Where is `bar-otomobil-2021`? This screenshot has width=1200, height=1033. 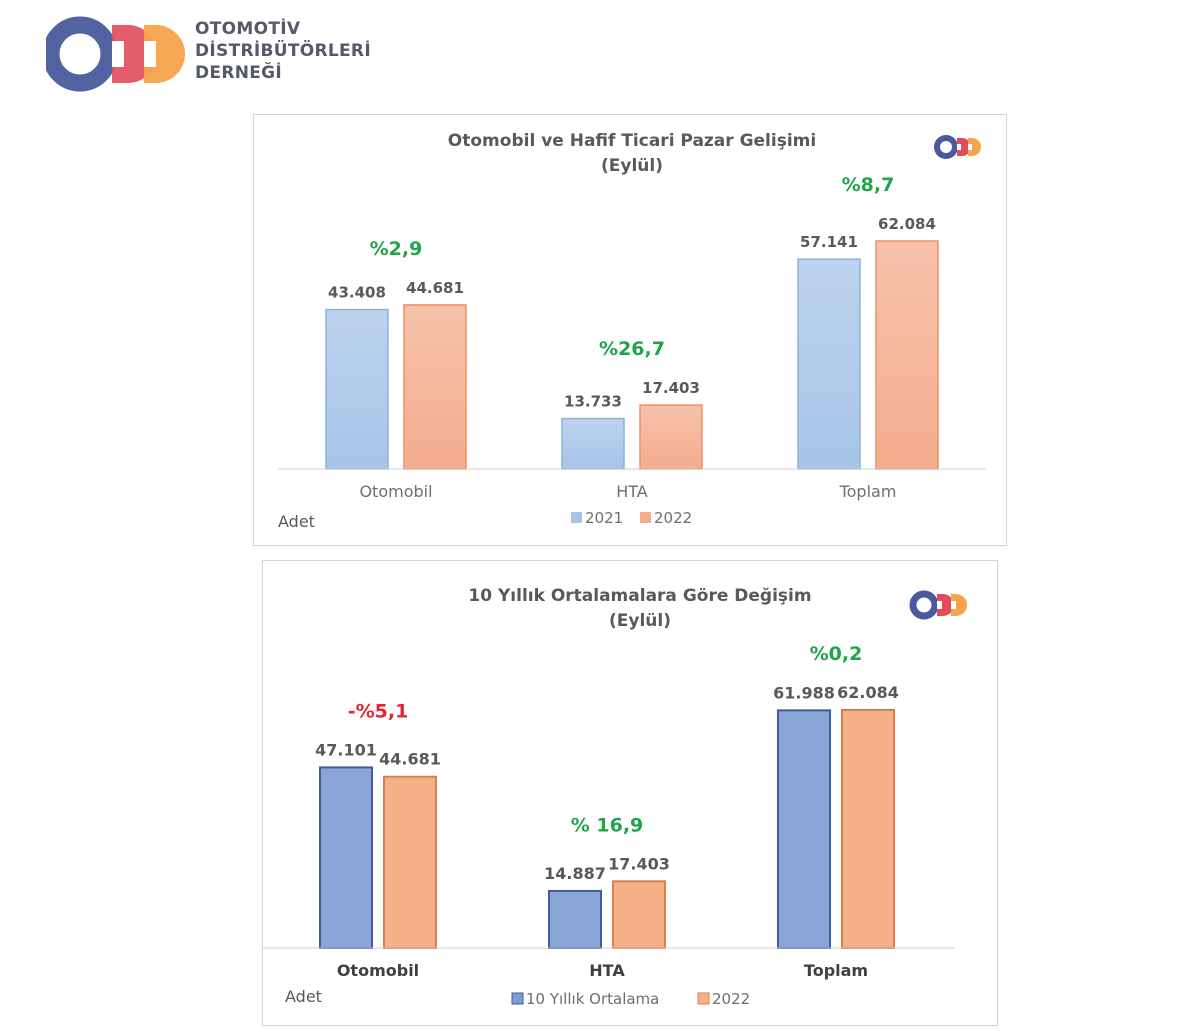 bar-otomobil-2021 is located at coordinates (357, 389).